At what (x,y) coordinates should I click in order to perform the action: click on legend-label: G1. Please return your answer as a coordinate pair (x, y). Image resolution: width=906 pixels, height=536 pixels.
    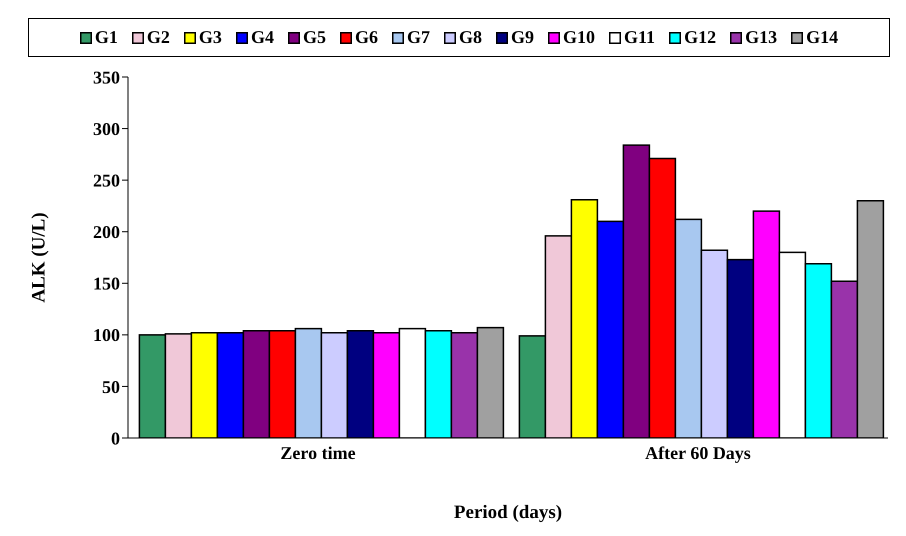
    Looking at the image, I should click on (106, 37).